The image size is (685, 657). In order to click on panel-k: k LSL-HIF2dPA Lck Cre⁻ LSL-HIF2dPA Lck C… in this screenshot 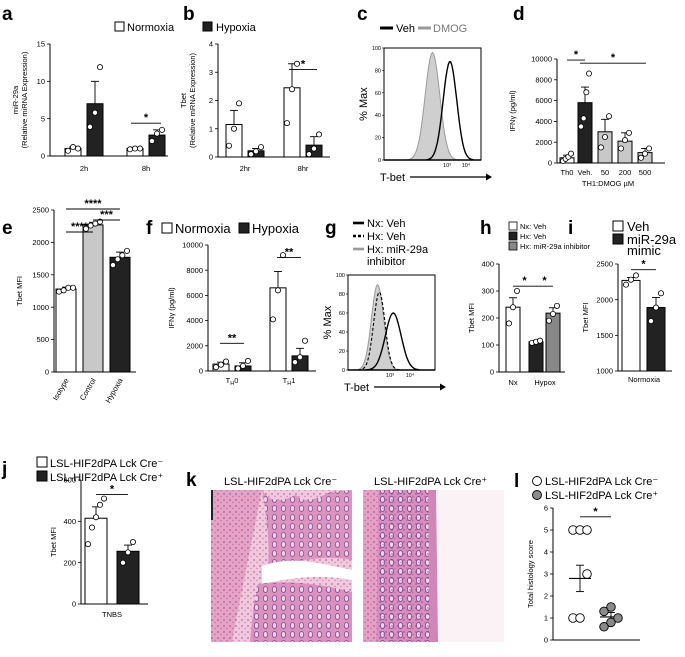, I will do `click(345, 556)`.